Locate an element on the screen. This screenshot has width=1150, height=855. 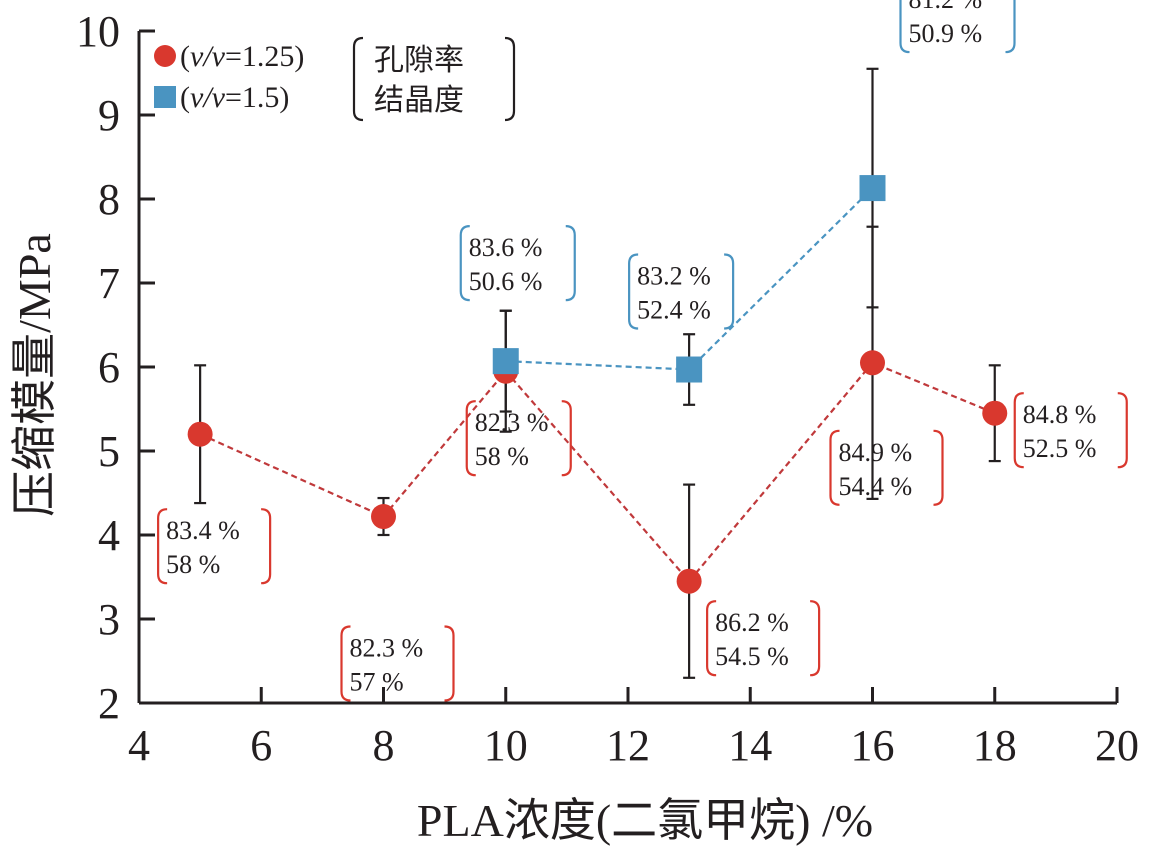
x-tick-label: 18 is located at coordinates (995, 745).